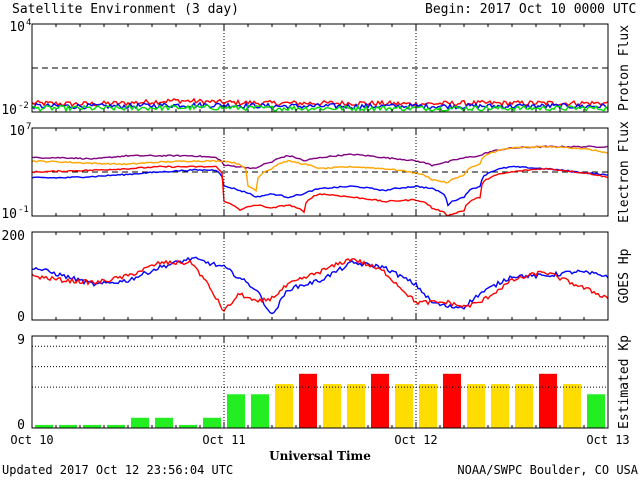 This screenshot has height=480, width=640. I want to click on electron-flux-y-max-exp: 7, so click(28, 127).